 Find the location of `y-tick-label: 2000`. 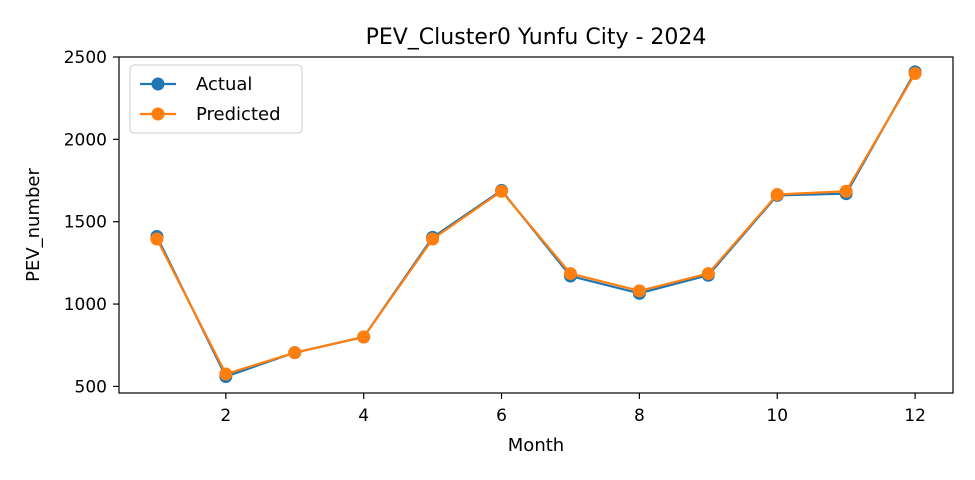

y-tick-label: 2000 is located at coordinates (85, 140).